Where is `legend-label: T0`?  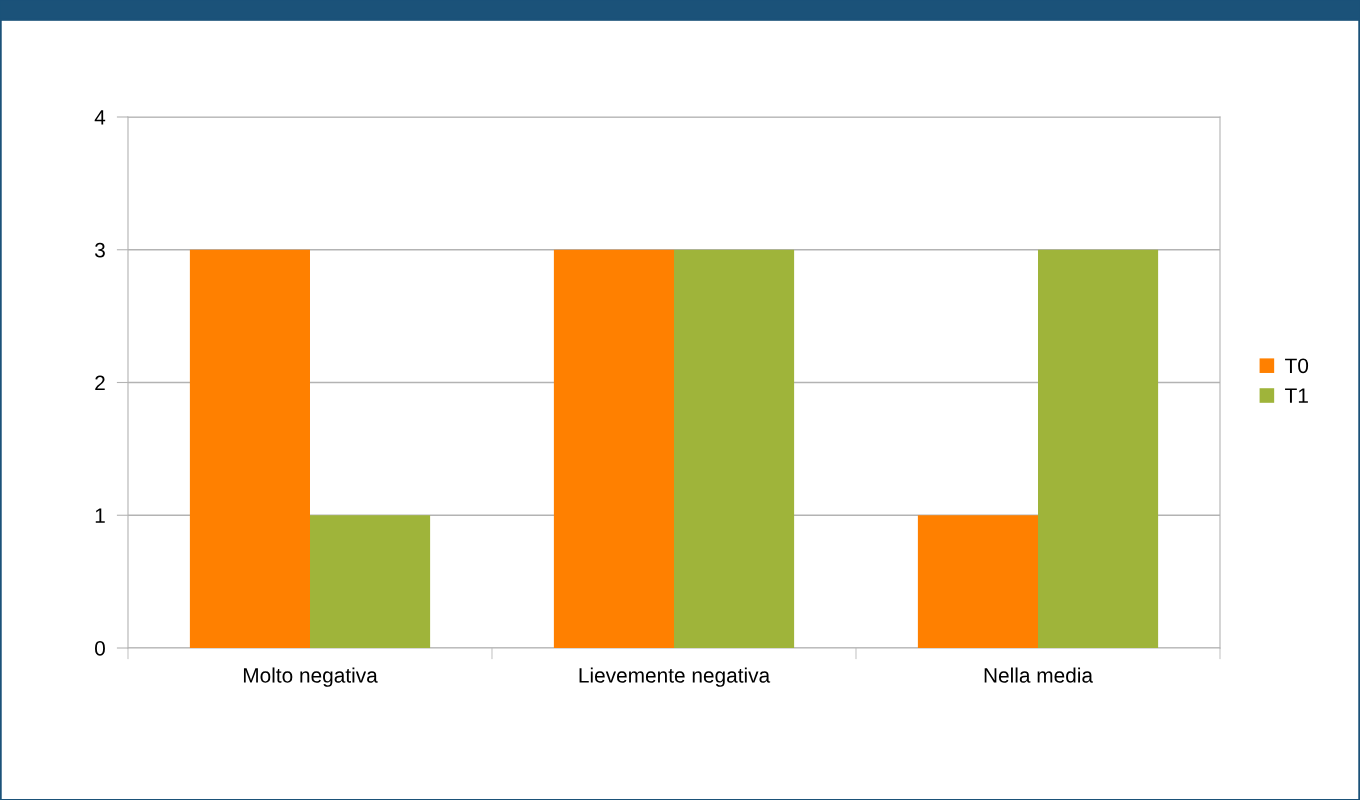
legend-label: T0 is located at coordinates (1297, 366).